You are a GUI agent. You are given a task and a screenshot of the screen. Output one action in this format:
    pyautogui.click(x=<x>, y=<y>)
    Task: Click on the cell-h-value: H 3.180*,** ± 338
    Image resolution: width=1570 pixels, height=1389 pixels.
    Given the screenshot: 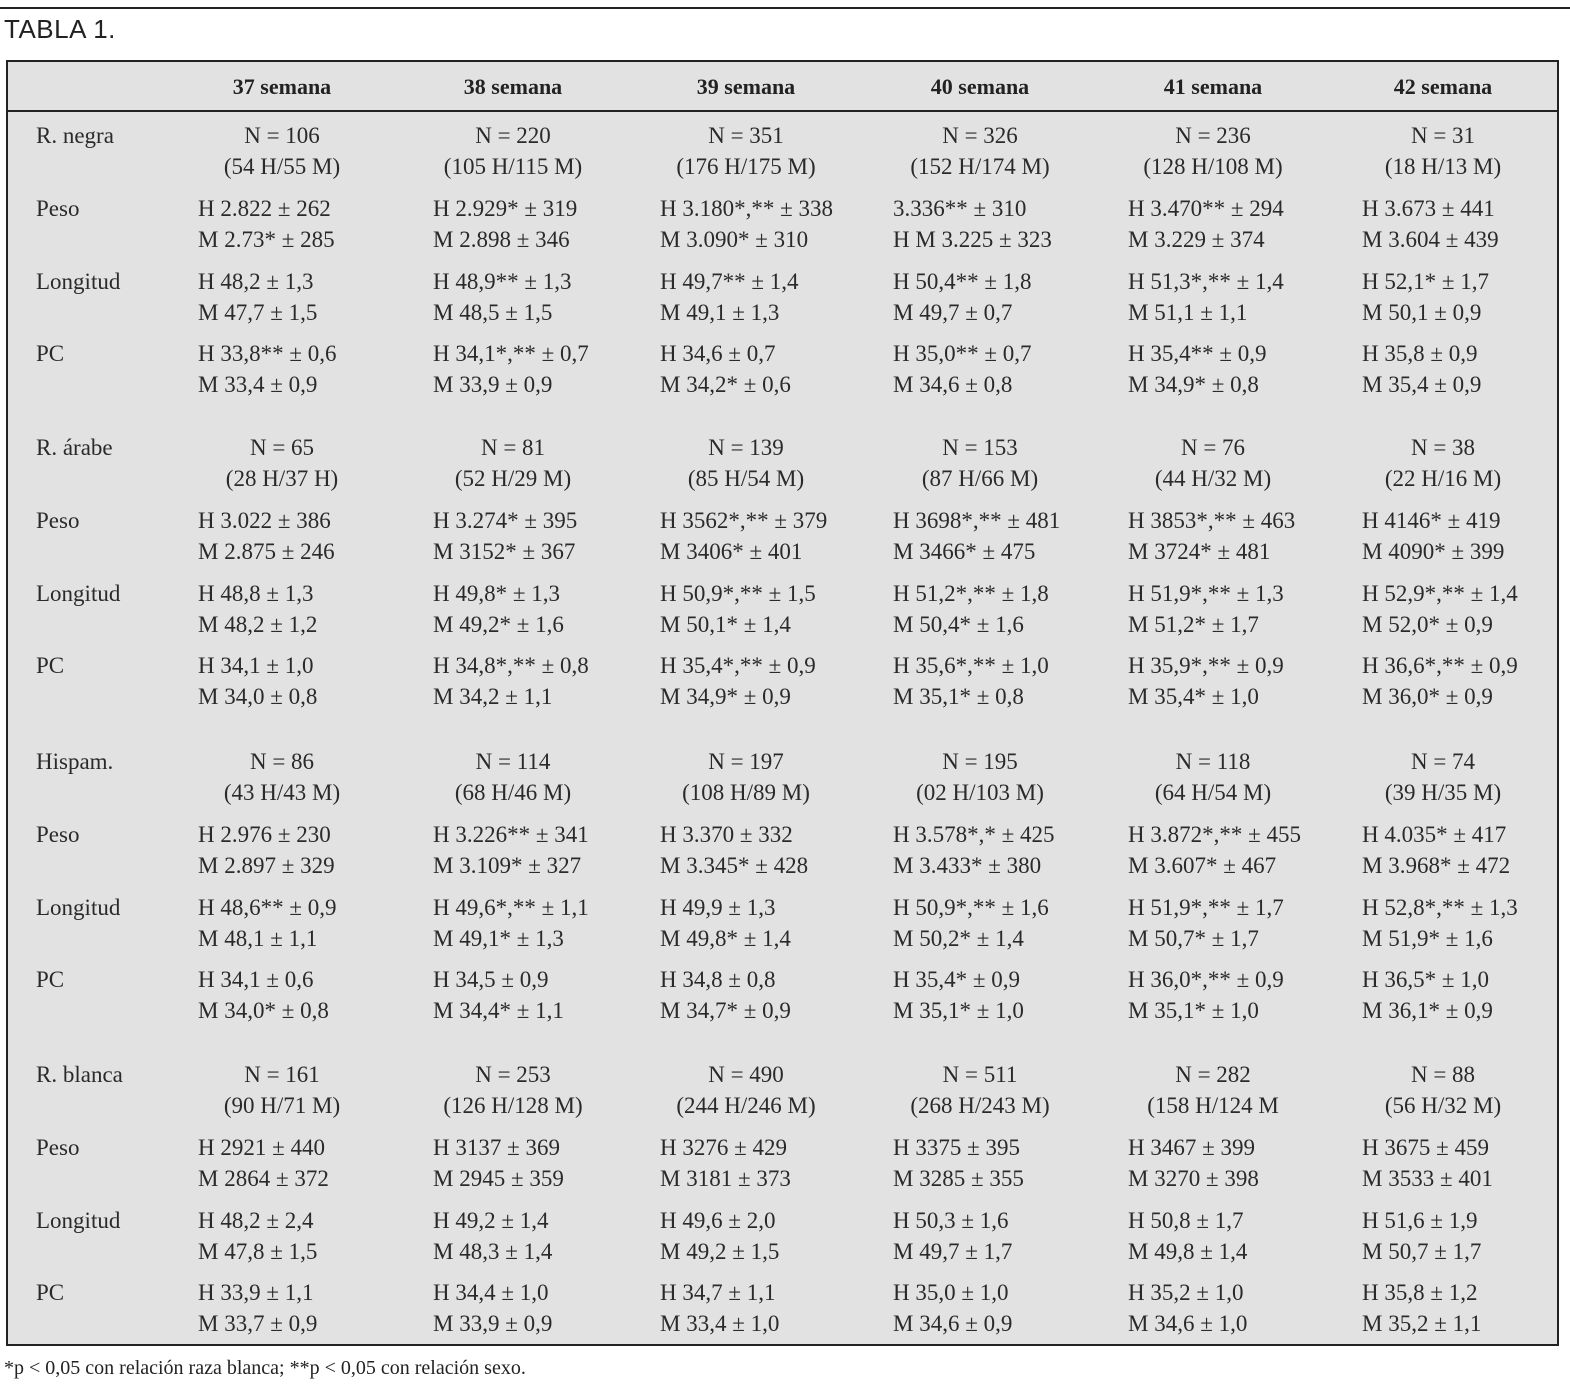 What is the action you would take?
    pyautogui.click(x=746, y=208)
    